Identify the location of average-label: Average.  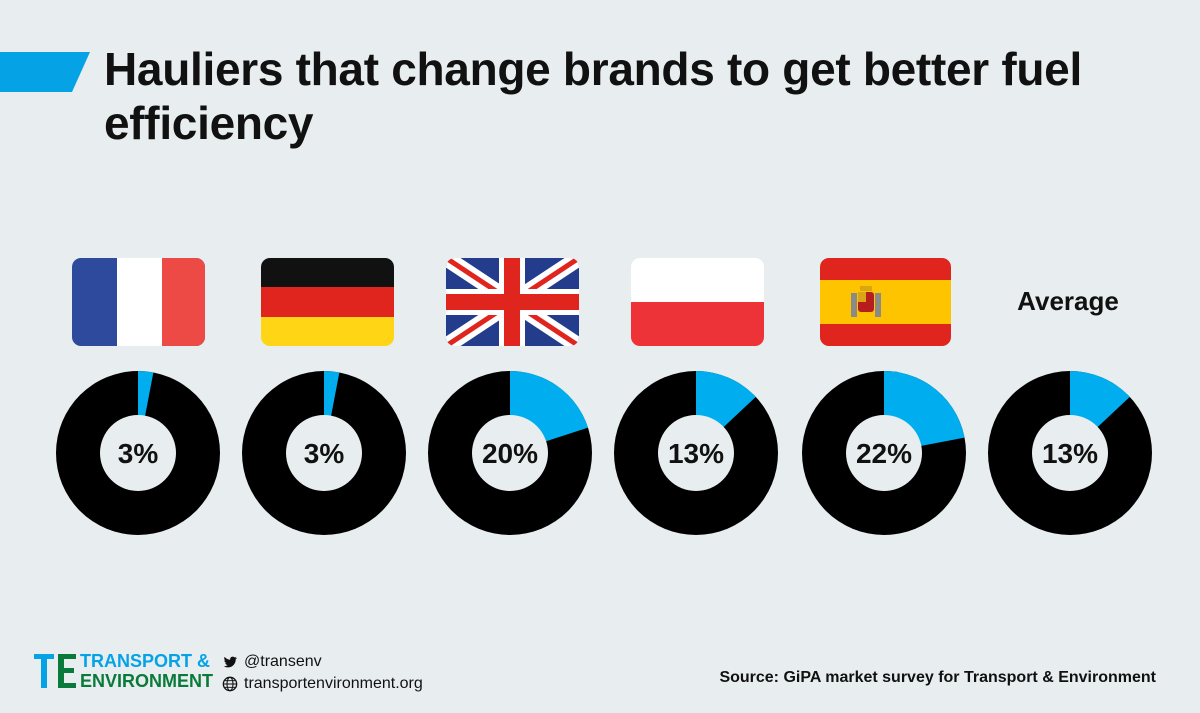
(1068, 301).